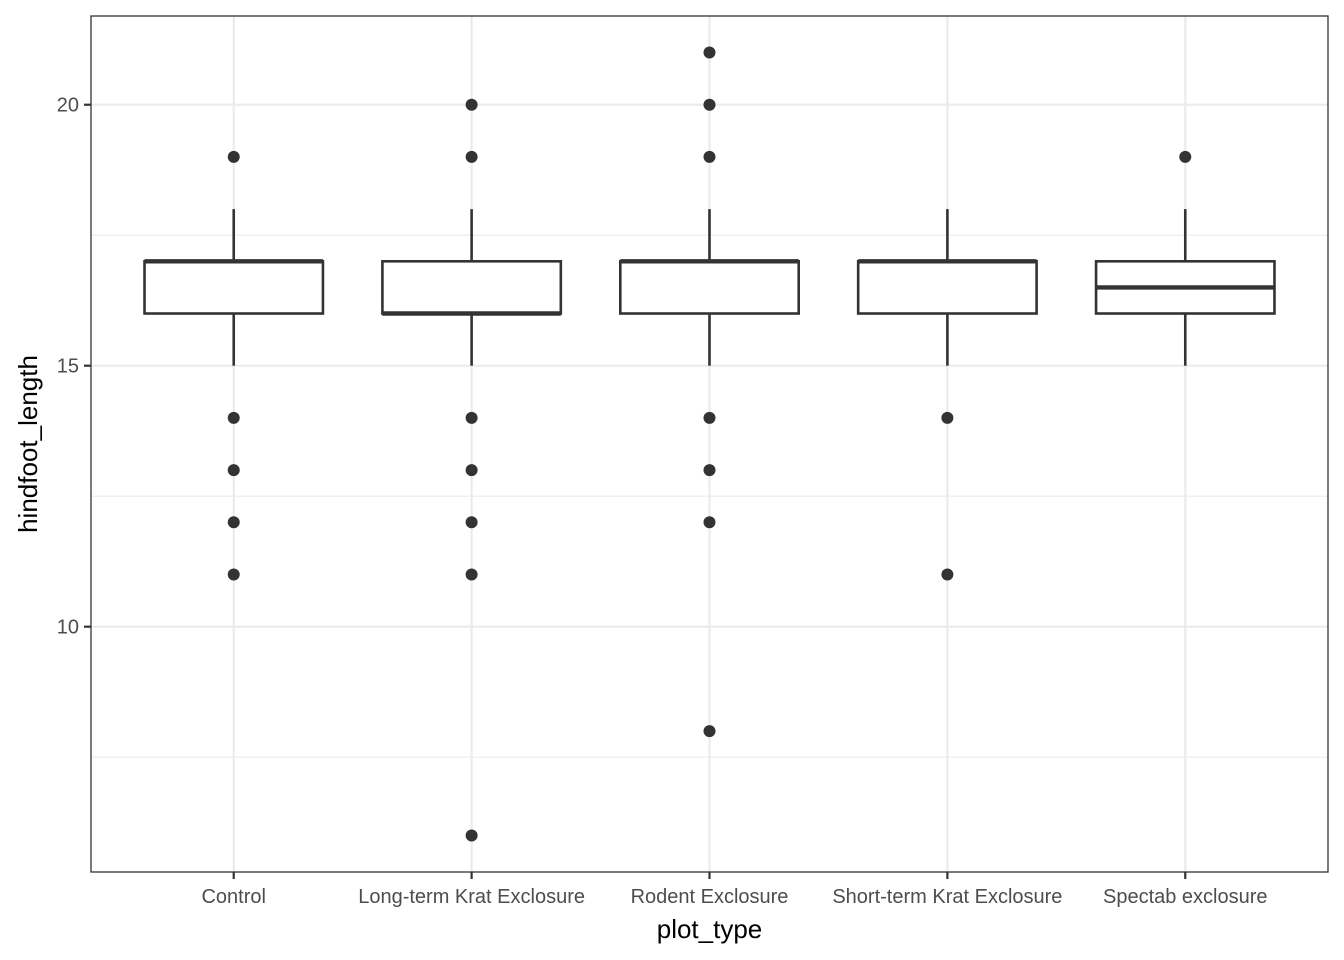 The height and width of the screenshot is (960, 1344). I want to click on x-tick-label: Short-term Krat Exclosure, so click(947, 897).